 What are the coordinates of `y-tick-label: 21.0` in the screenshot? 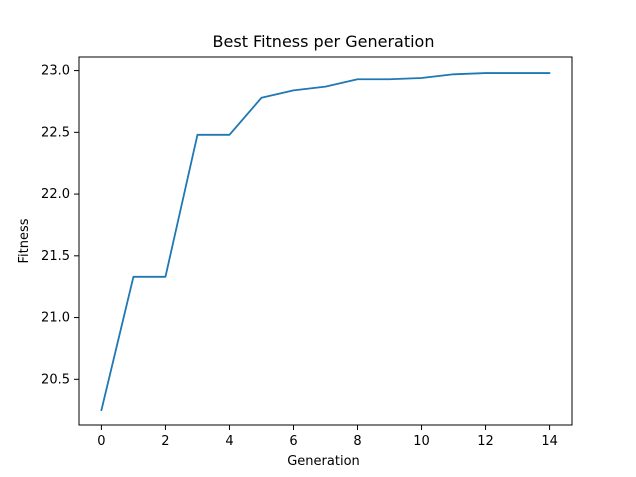 It's located at (55, 318).